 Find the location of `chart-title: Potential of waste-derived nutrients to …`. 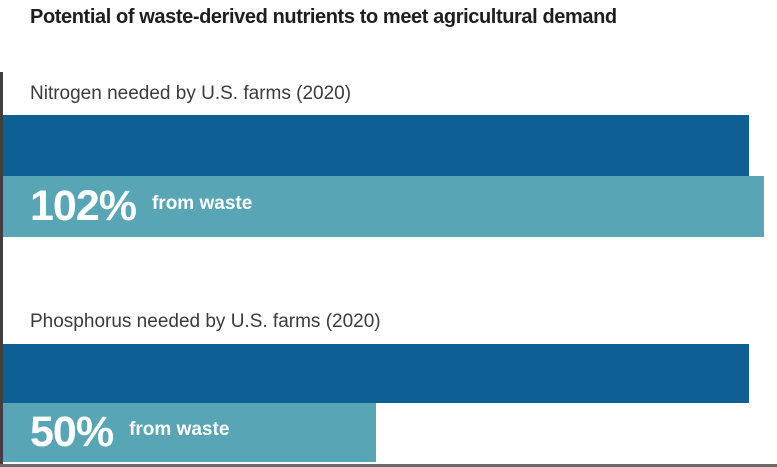

chart-title: Potential of waste-derived nutrients to … is located at coordinates (323, 17).